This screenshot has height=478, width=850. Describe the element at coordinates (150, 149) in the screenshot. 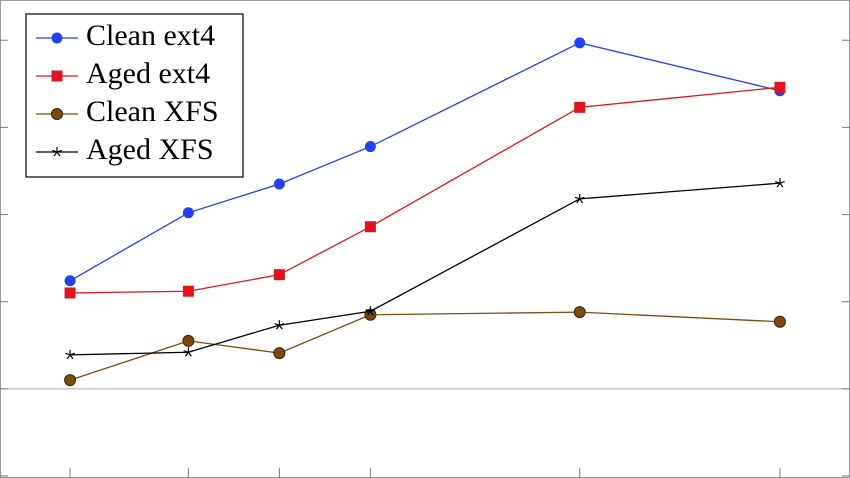

I see `legend-label: Aged XFS` at that location.